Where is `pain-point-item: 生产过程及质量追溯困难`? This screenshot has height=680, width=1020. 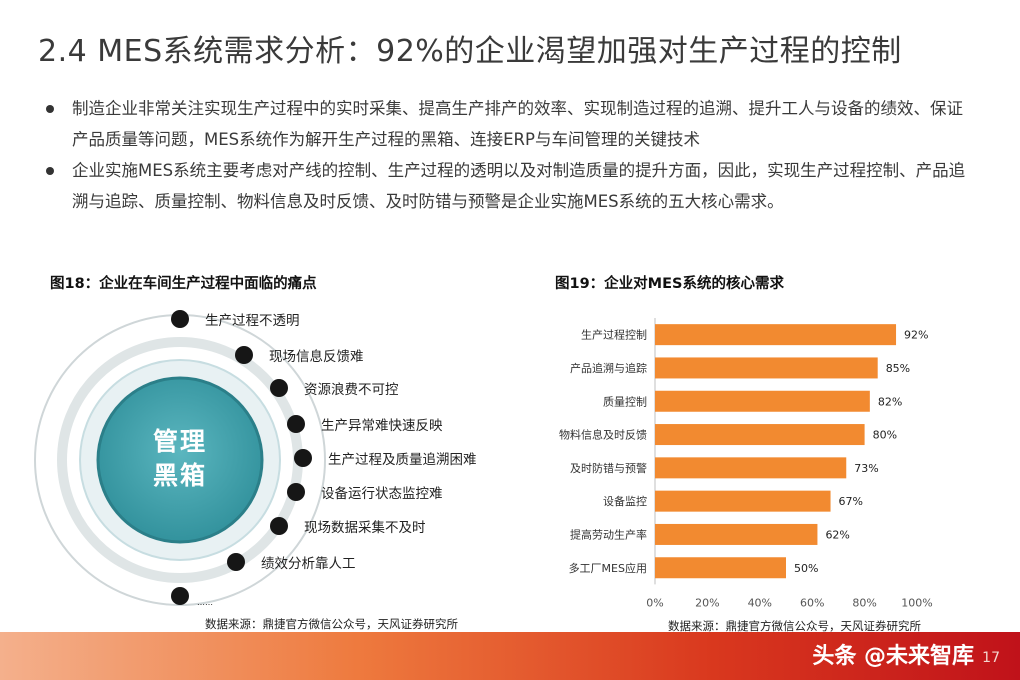 pain-point-item: 生产过程及质量追溯困难 is located at coordinates (385, 458).